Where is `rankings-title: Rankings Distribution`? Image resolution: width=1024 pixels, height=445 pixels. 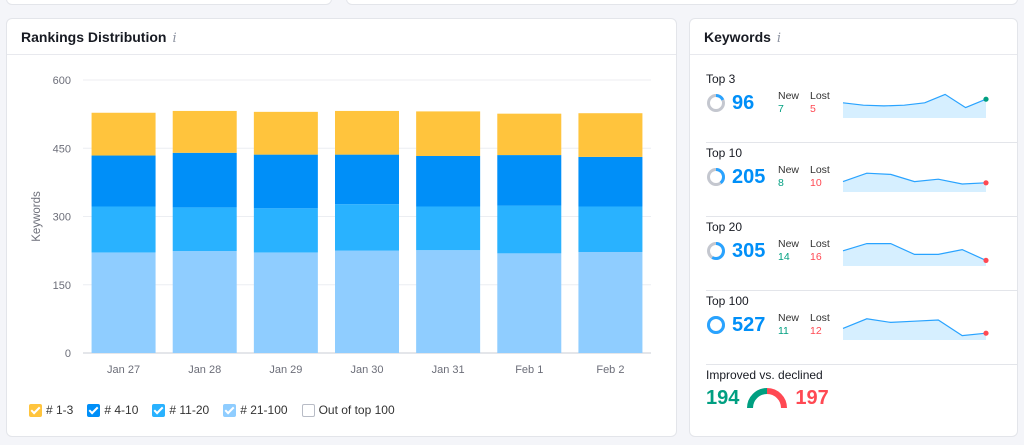
rankings-title: Rankings Distribution is located at coordinates (94, 37).